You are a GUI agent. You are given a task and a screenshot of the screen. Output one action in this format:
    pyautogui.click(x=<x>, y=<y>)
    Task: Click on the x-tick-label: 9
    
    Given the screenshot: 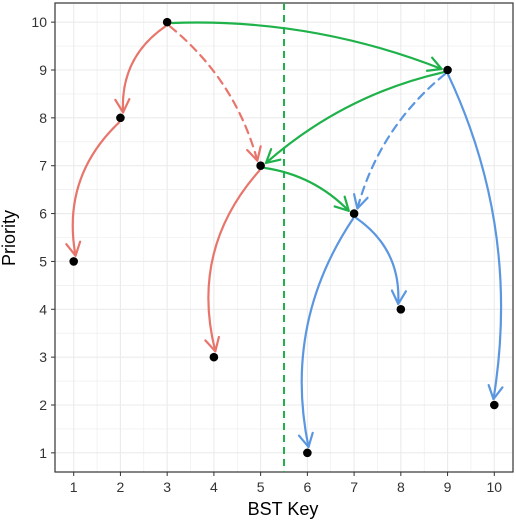 What is the action you would take?
    pyautogui.click(x=448, y=487)
    